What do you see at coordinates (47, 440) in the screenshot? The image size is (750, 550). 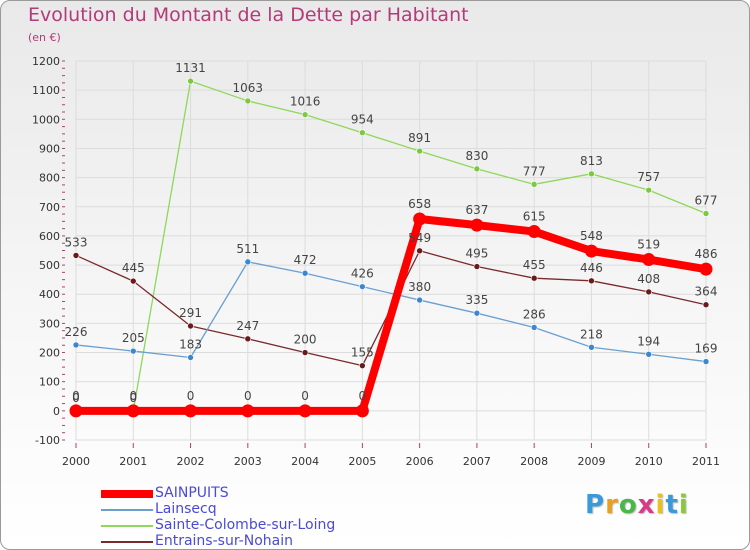 I see `y-tick-label: -100` at bounding box center [47, 440].